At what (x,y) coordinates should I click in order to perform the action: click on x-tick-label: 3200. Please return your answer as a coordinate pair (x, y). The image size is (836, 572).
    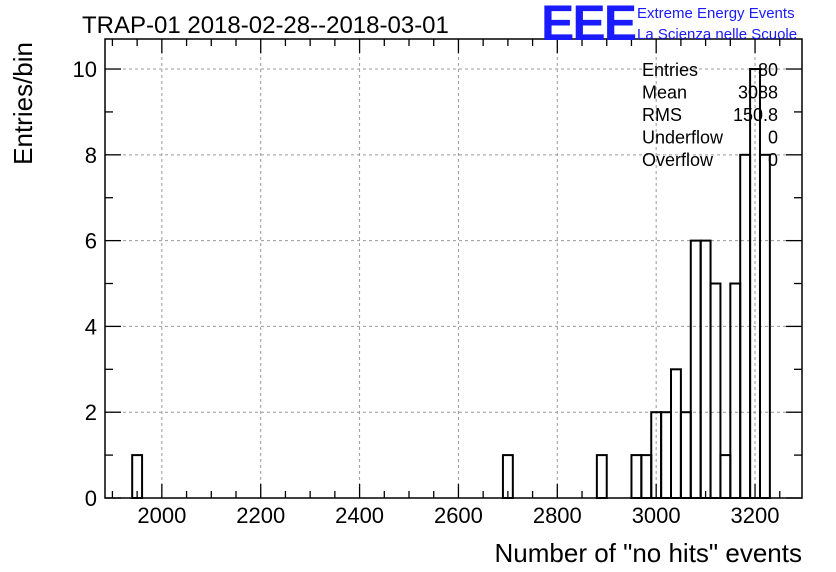
    Looking at the image, I should click on (755, 515).